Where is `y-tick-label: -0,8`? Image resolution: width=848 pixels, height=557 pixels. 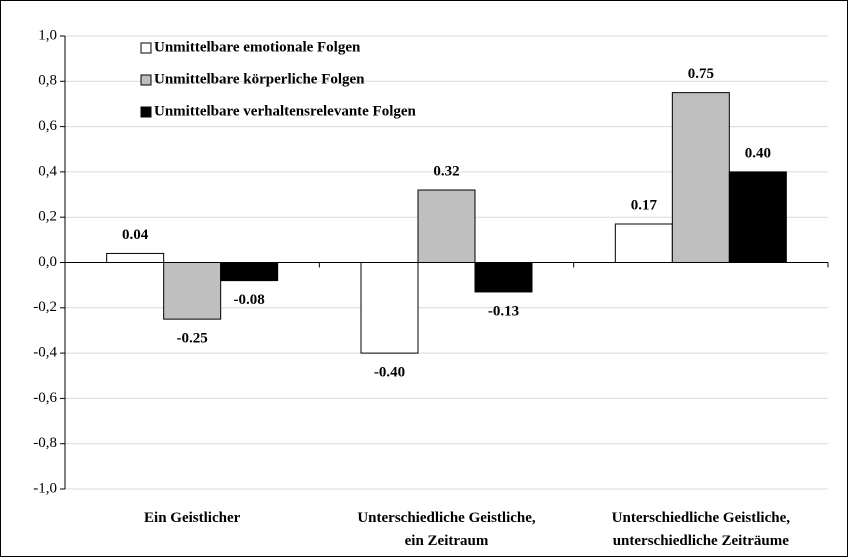
y-tick-label: -0,8 is located at coordinates (45, 443).